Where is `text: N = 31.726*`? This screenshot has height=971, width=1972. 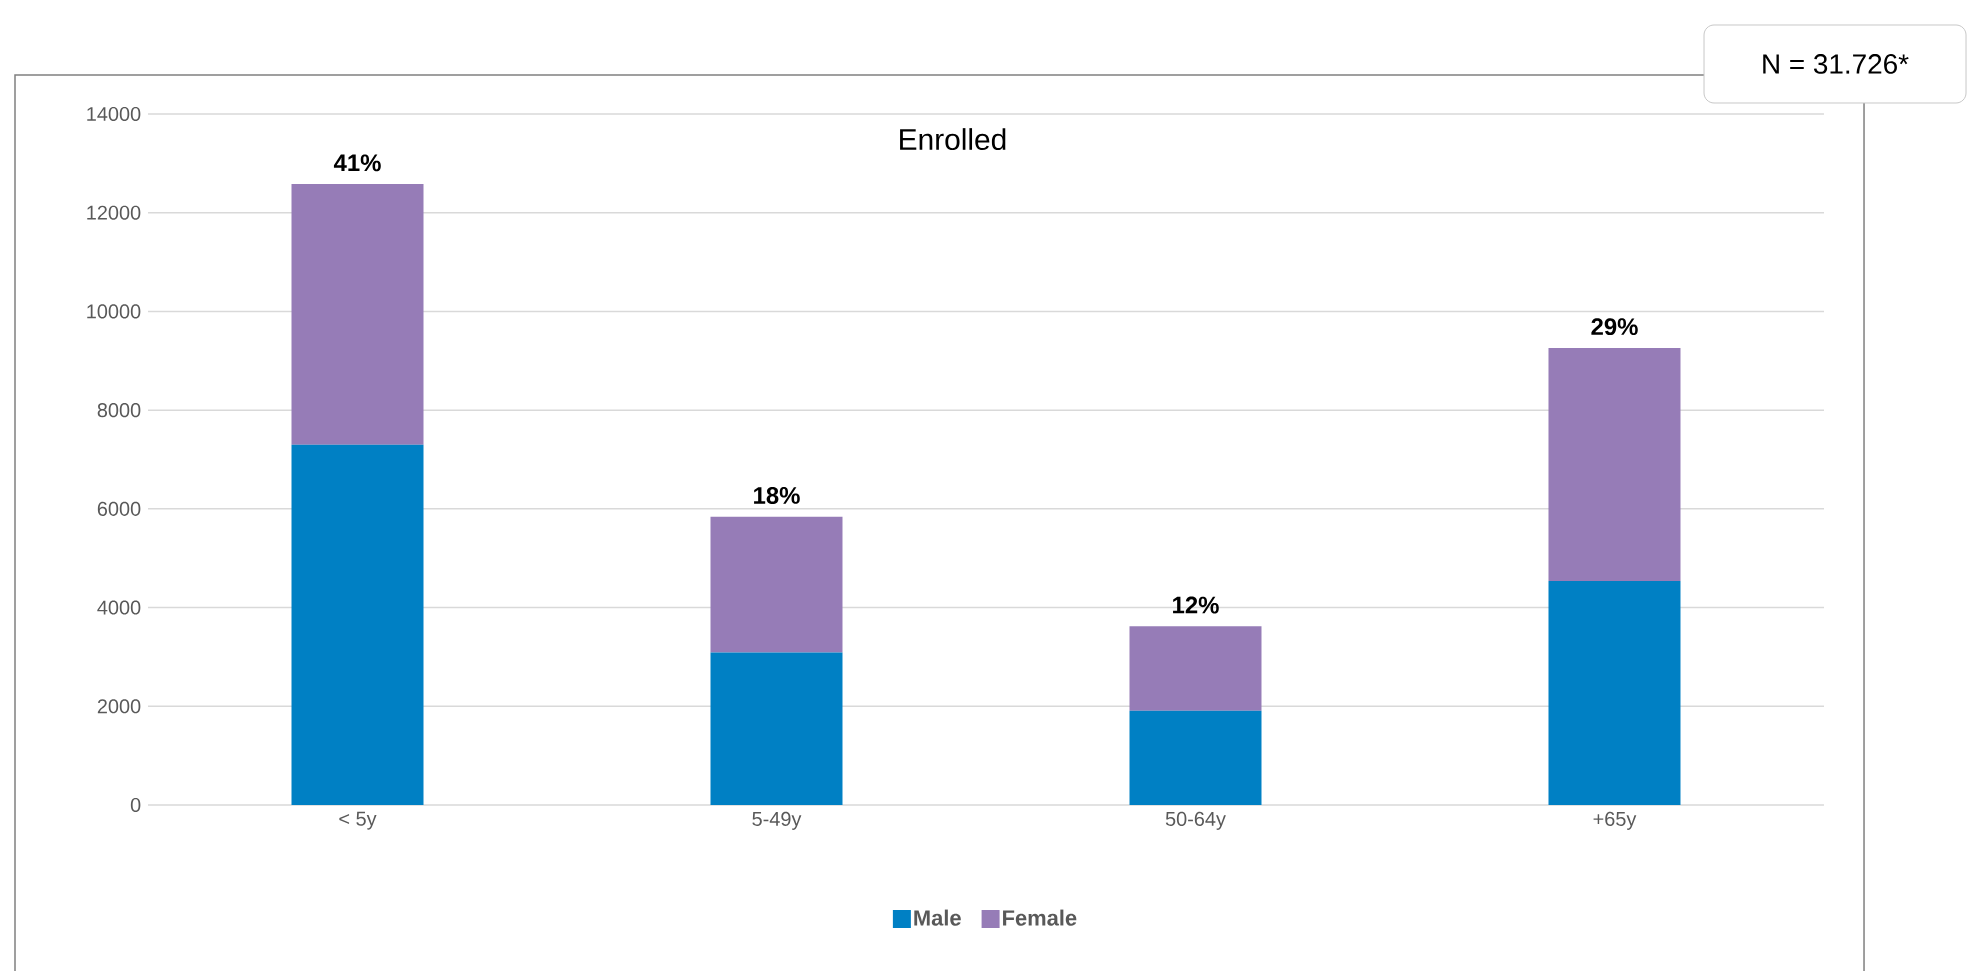
text: N = 31.726* is located at coordinates (1836, 64).